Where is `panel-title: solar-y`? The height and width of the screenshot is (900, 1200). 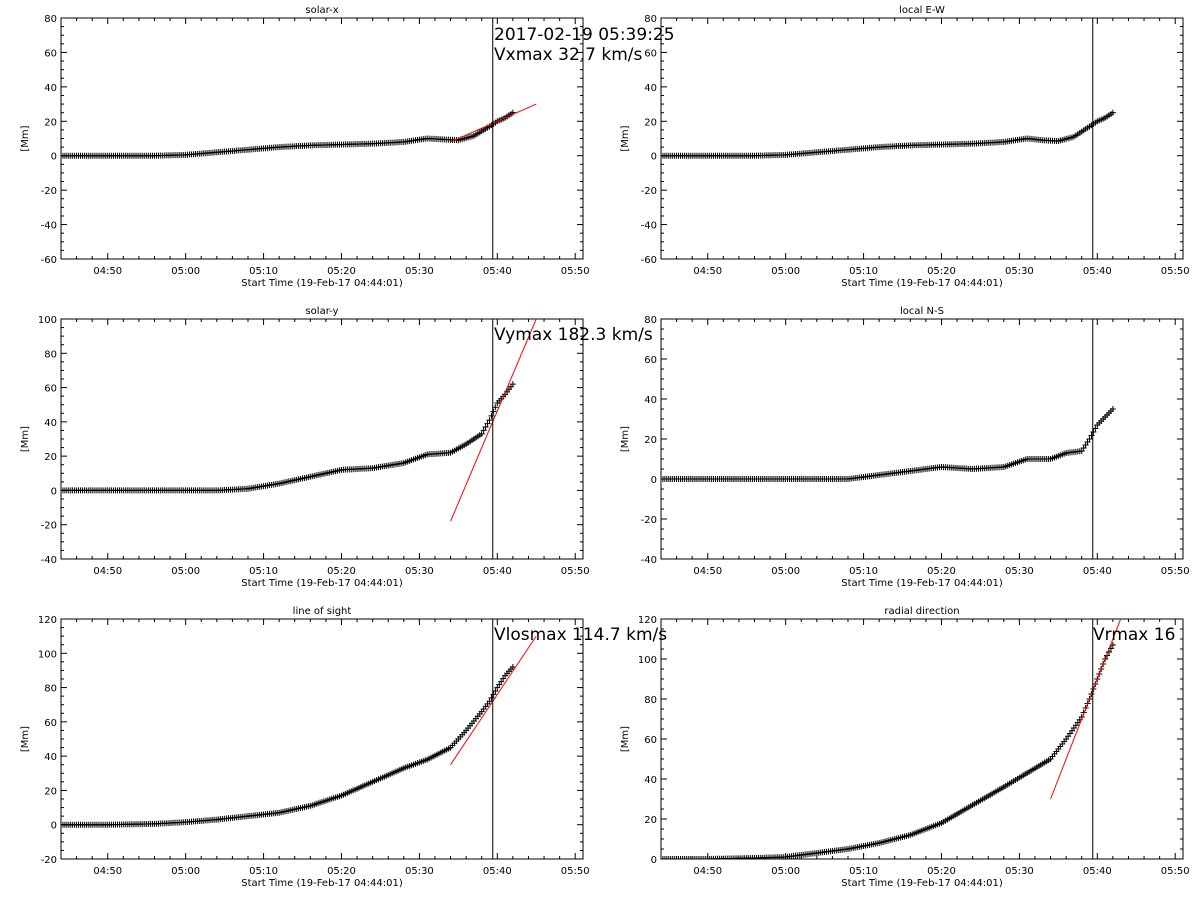 panel-title: solar-y is located at coordinates (321, 311).